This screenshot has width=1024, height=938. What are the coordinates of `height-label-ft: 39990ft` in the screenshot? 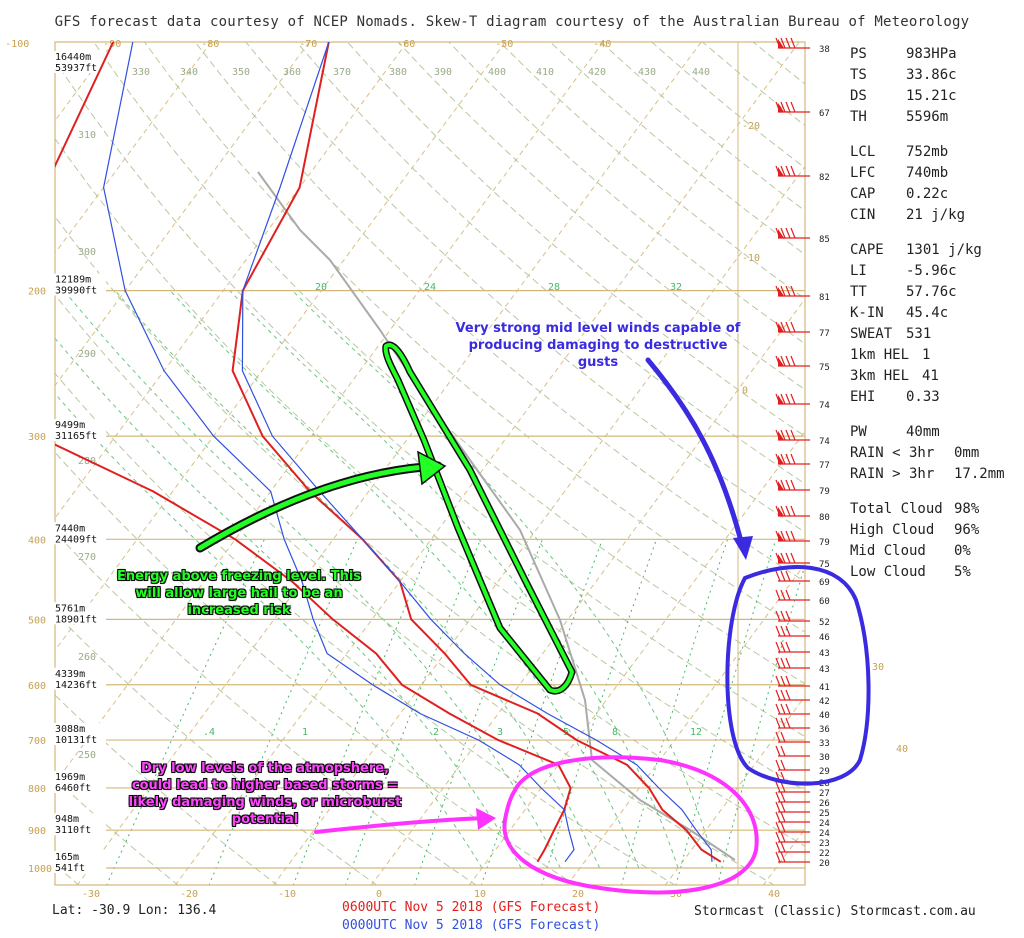 It's located at (76, 291).